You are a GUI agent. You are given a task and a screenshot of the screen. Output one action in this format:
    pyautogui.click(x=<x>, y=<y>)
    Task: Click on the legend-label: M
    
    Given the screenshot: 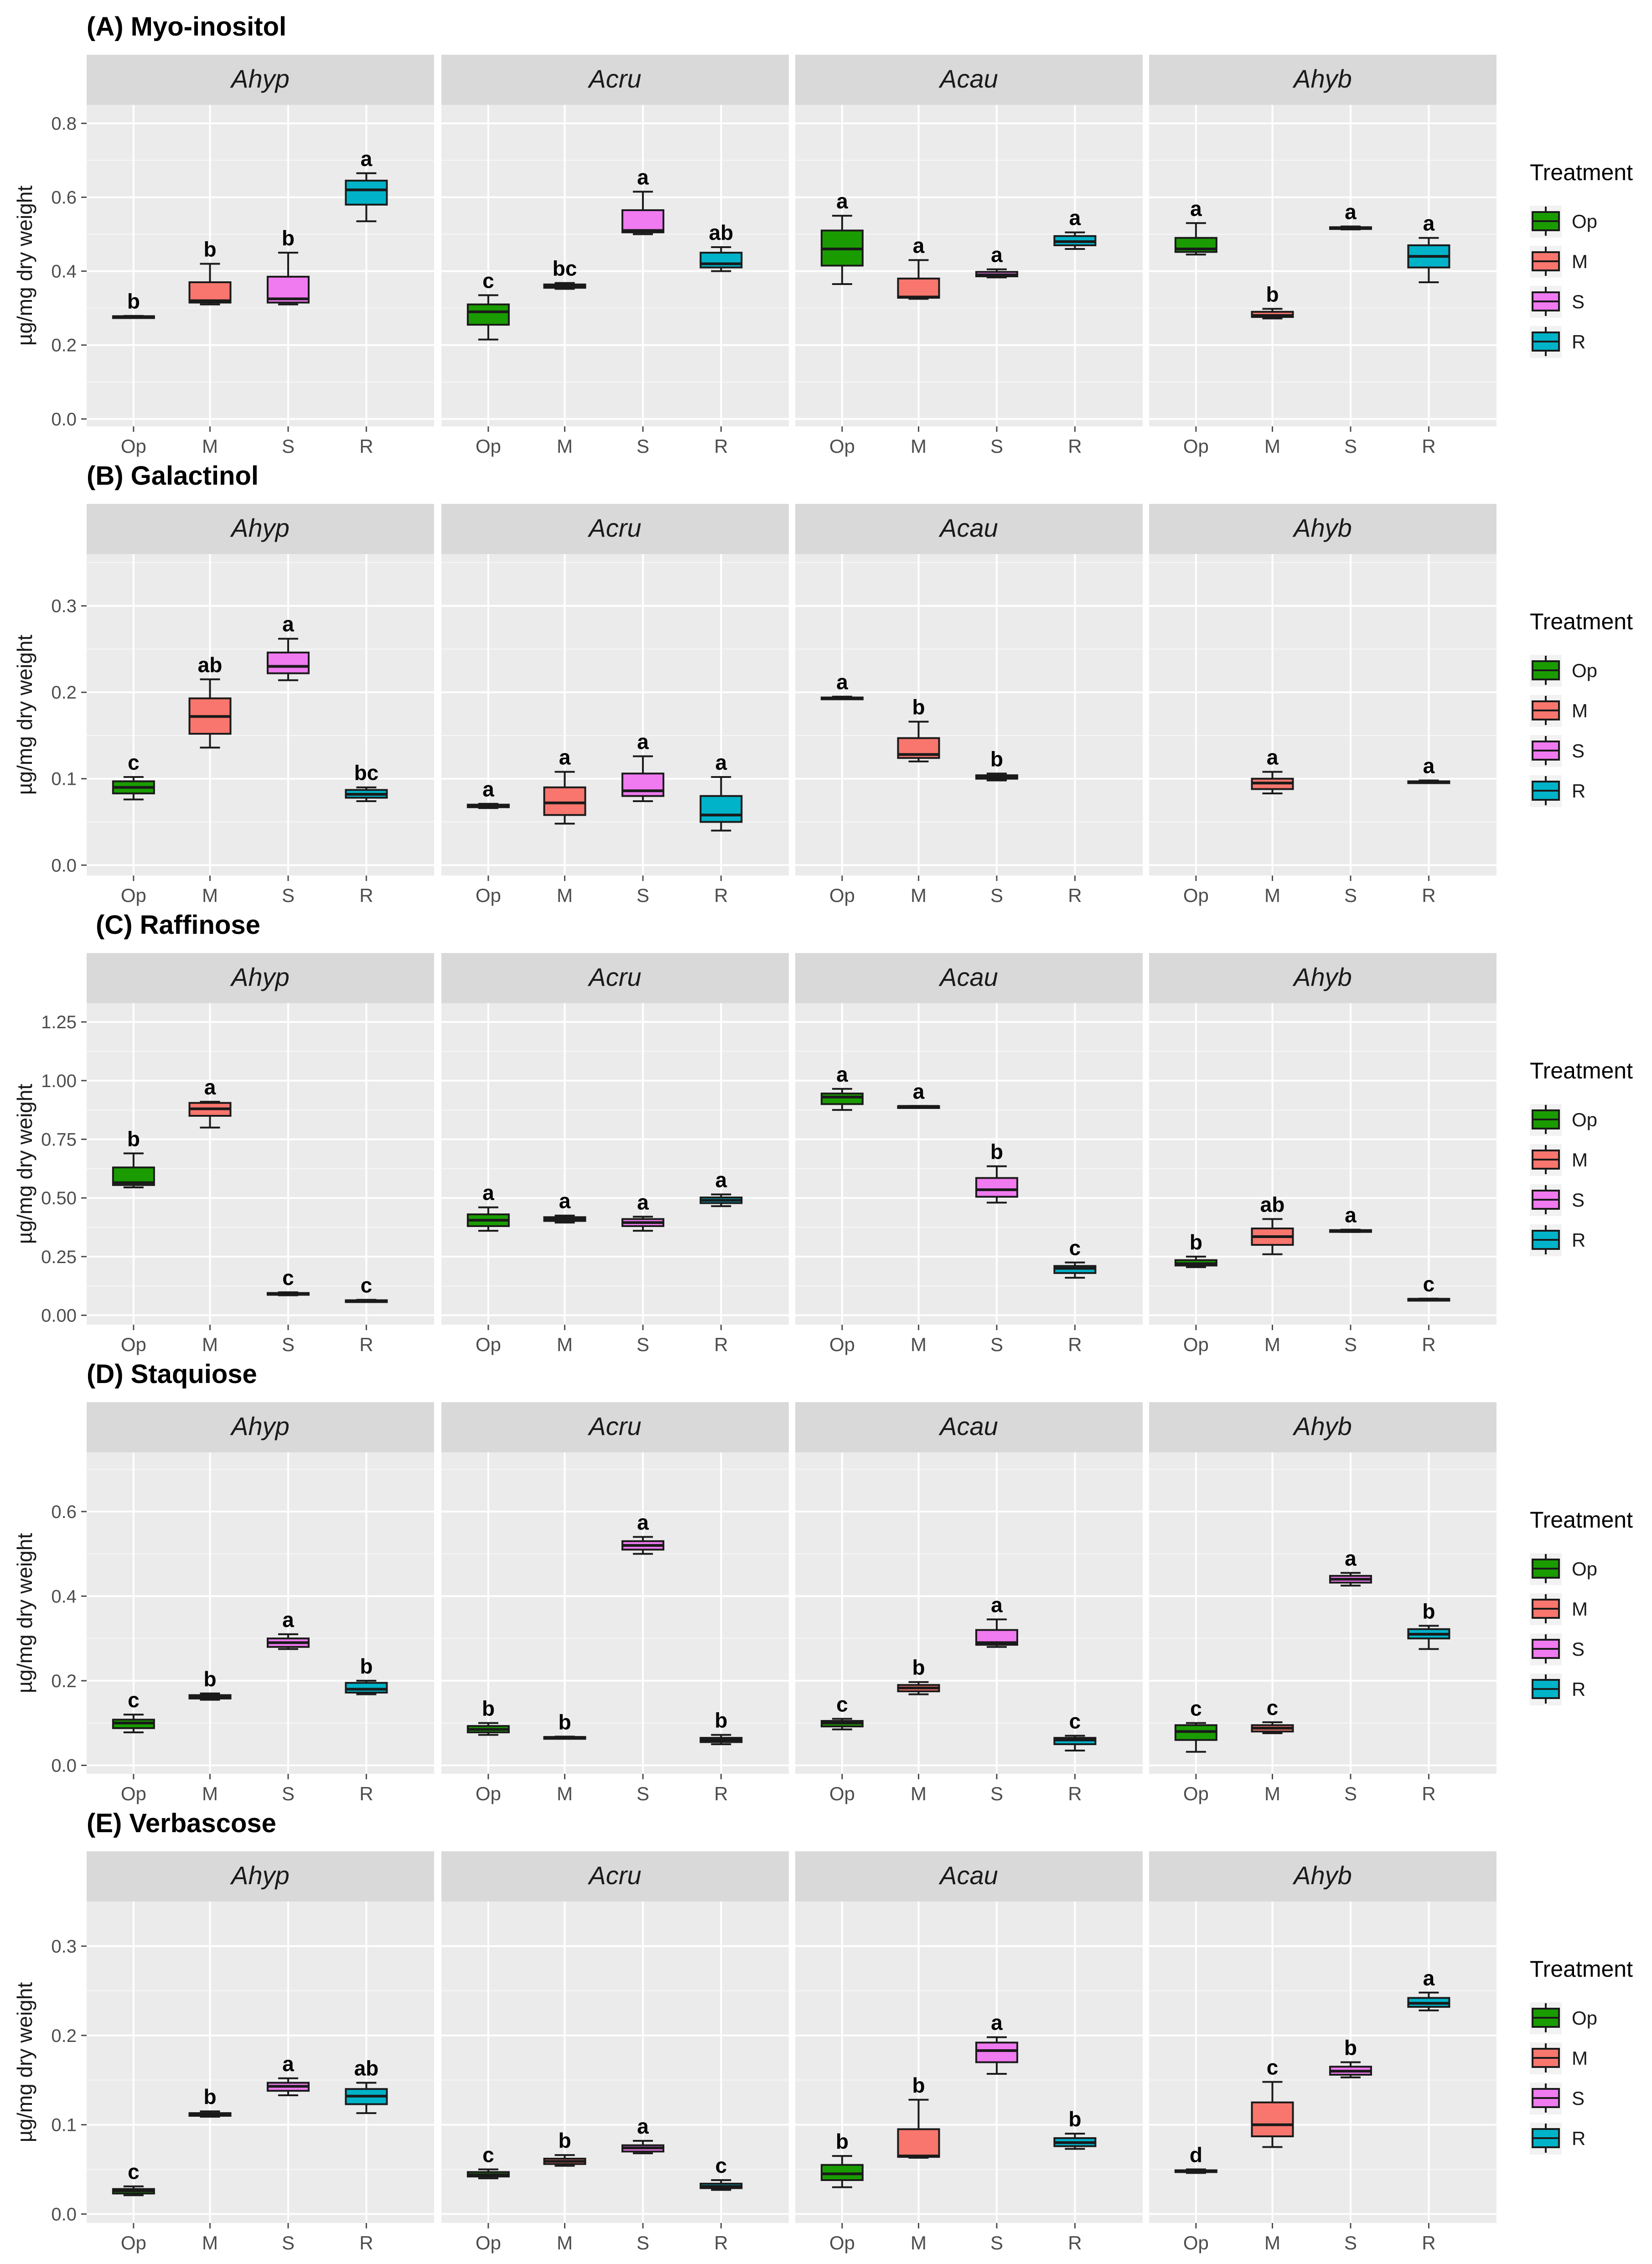 What is the action you would take?
    pyautogui.click(x=1580, y=1609)
    